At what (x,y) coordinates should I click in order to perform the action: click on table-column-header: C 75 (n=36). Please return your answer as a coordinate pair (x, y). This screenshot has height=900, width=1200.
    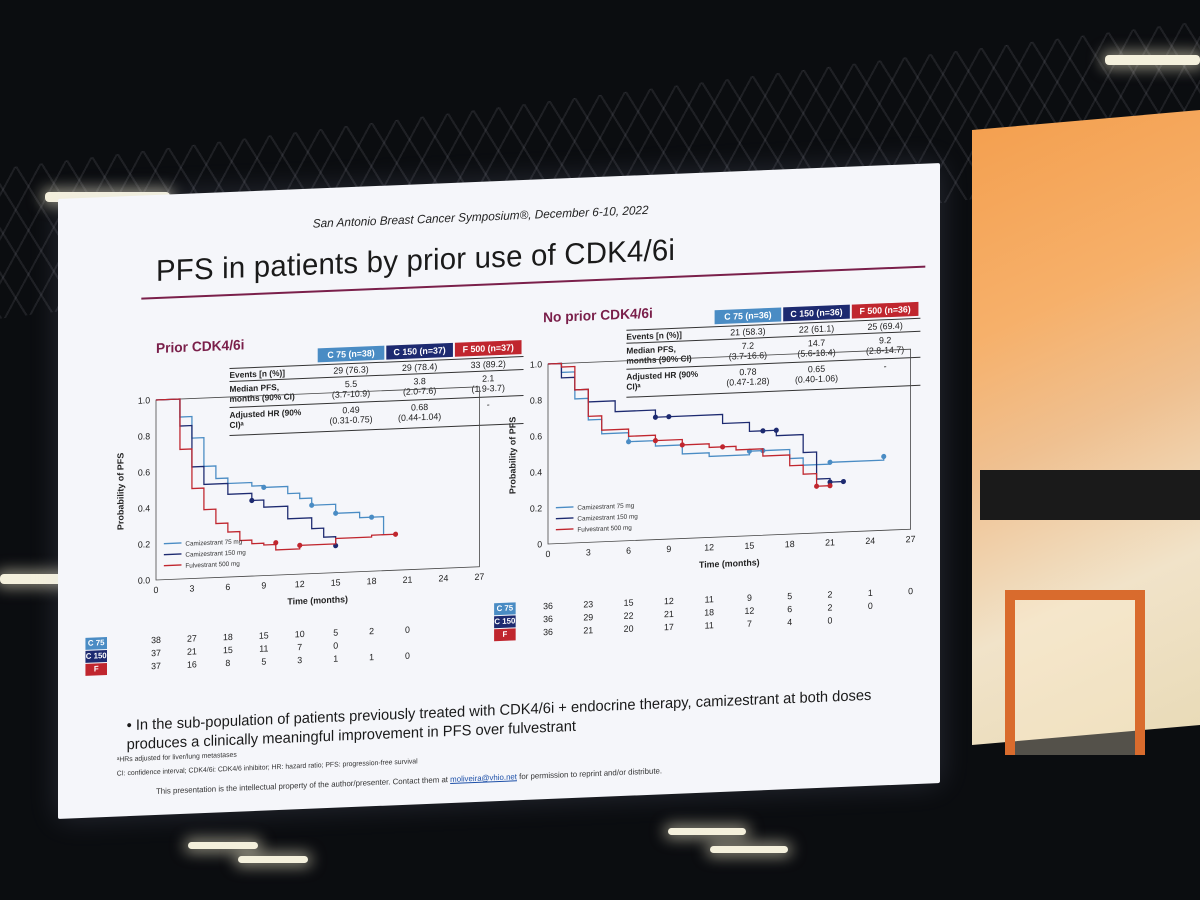
    Looking at the image, I should click on (748, 316).